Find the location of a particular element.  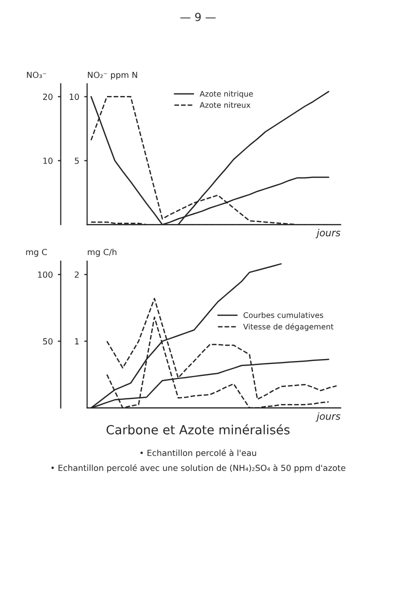

y2-tick-label: 10 is located at coordinates (74, 97).